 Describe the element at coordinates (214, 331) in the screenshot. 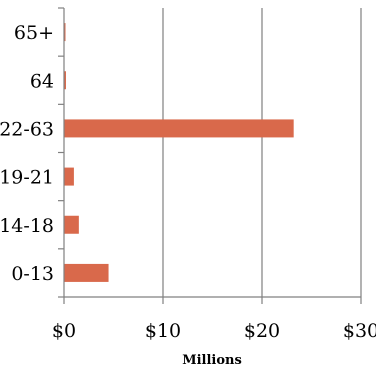

I see `x-tick-labels: $0 $10 $20 $30` at that location.